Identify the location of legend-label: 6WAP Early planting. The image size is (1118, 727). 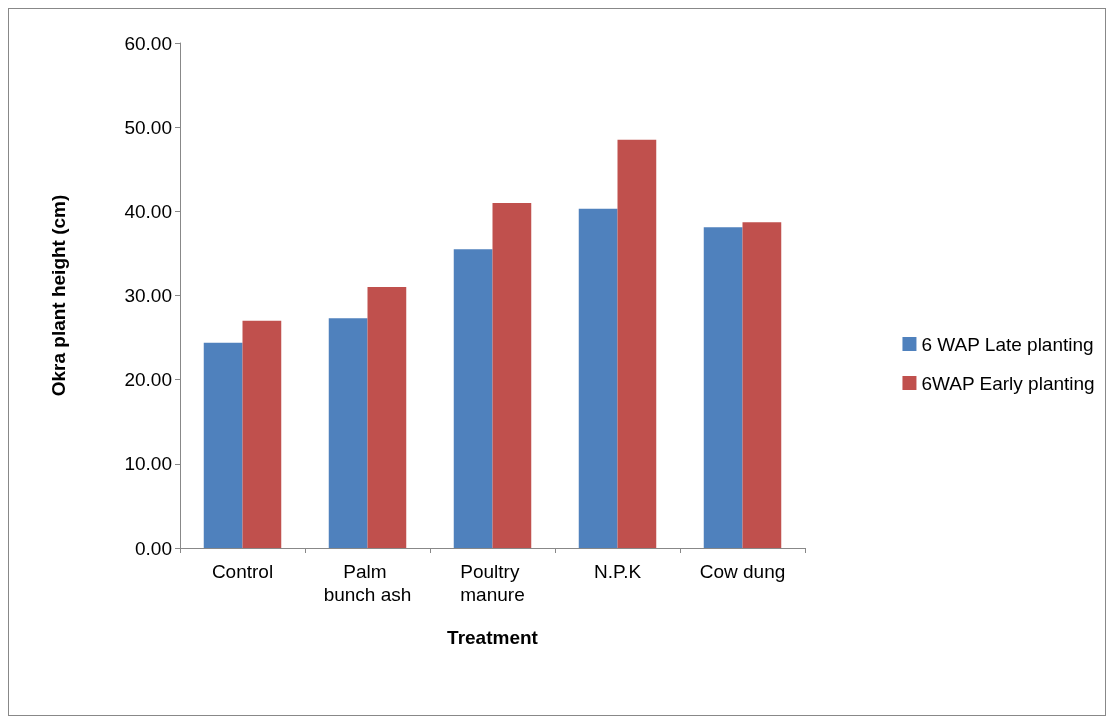
(1008, 383).